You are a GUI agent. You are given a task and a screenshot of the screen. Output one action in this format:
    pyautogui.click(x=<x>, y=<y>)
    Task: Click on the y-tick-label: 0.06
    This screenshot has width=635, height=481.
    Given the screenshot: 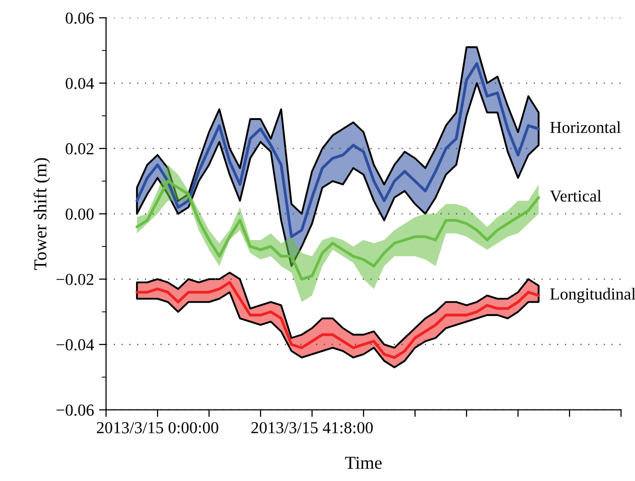 What is the action you would take?
    pyautogui.click(x=80, y=18)
    